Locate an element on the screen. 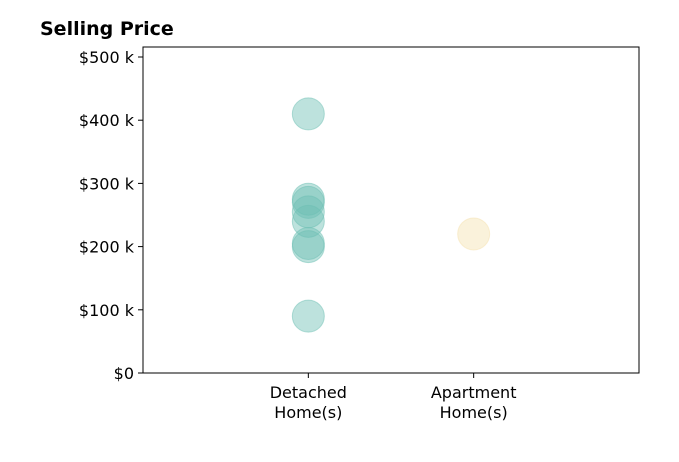 The height and width of the screenshot is (462, 679). chart-title: Selling Price is located at coordinates (107, 29).